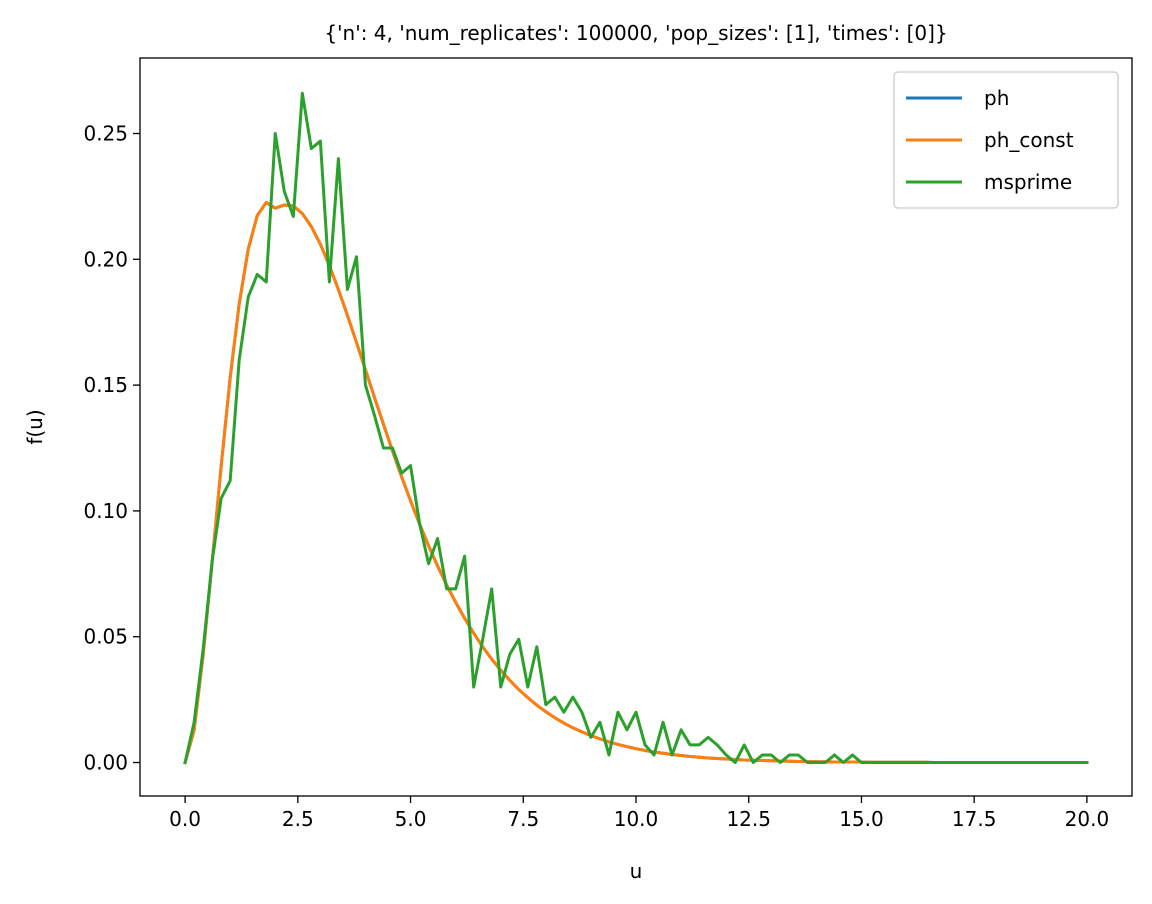 The image size is (1152, 904). What do you see at coordinates (298, 819) in the screenshot?
I see `x-tick-label: 2.5` at bounding box center [298, 819].